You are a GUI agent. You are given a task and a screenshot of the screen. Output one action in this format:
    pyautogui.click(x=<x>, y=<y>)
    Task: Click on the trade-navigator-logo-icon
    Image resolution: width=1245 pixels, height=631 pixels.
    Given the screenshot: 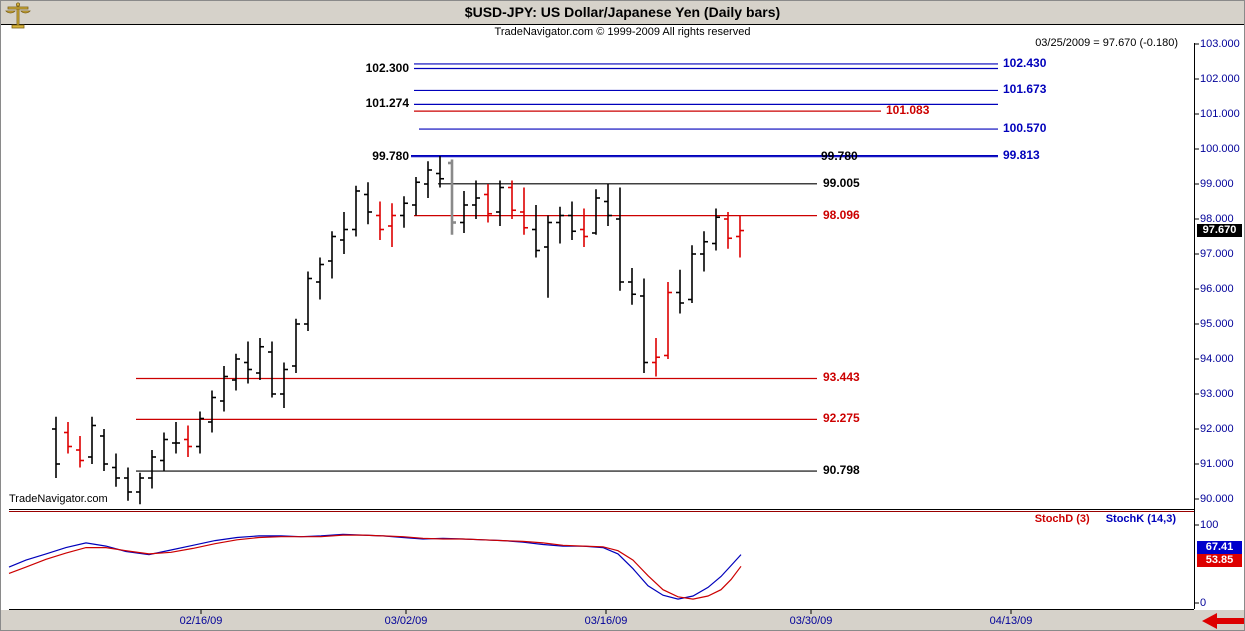 What is the action you would take?
    pyautogui.click(x=18, y=17)
    